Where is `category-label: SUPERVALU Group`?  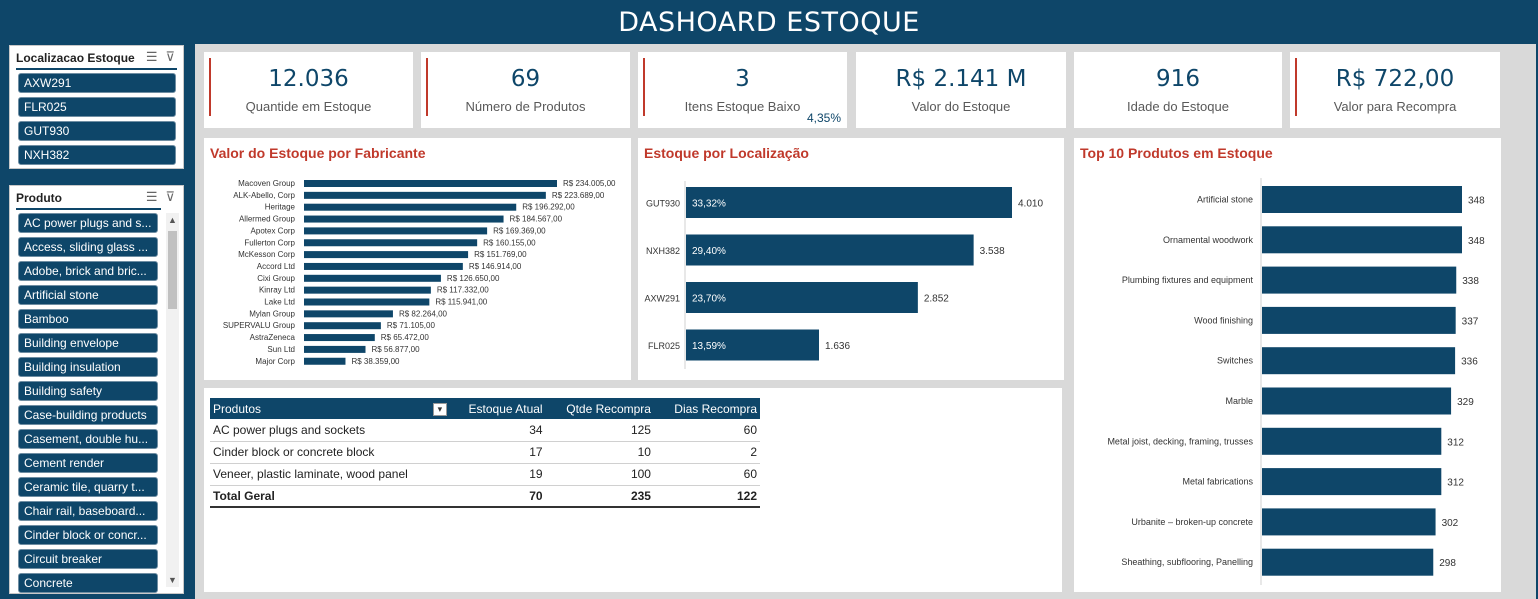 category-label: SUPERVALU Group is located at coordinates (259, 325).